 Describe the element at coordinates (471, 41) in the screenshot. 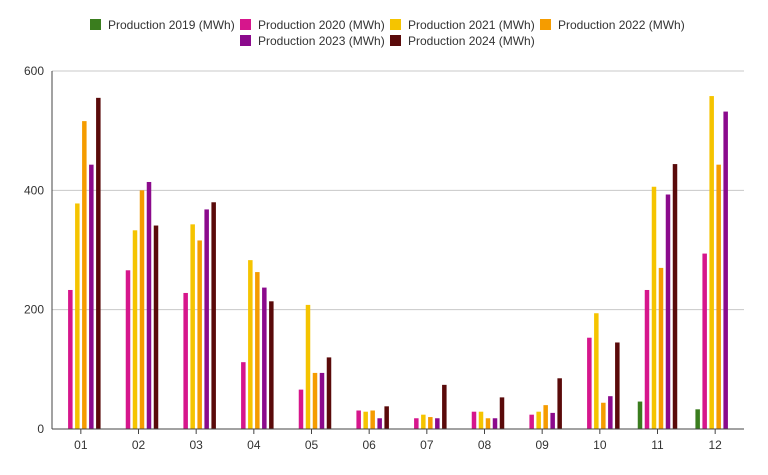

I see `legend-label: Production 2024 (MWh)` at that location.